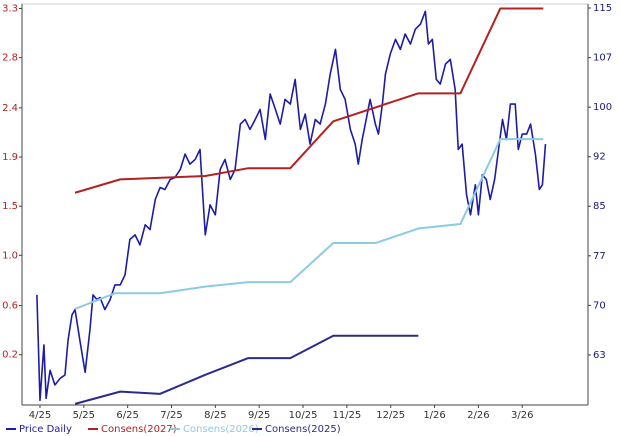 The image size is (620, 436). Describe the element at coordinates (599, 355) in the screenshot. I see `y2-tick-label: 63` at that location.